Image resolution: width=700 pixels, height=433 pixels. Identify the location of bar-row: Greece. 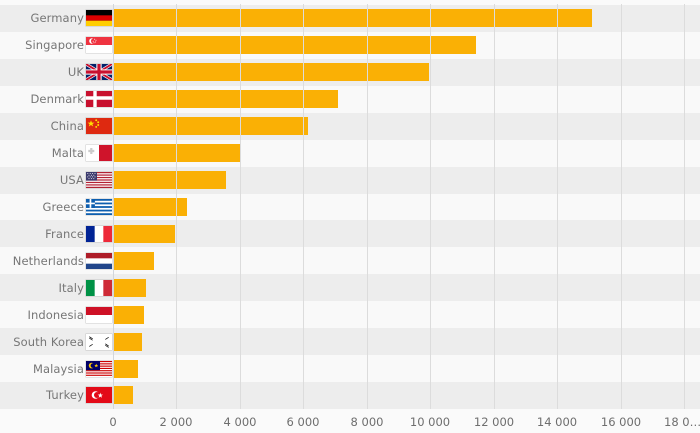
(350, 207).